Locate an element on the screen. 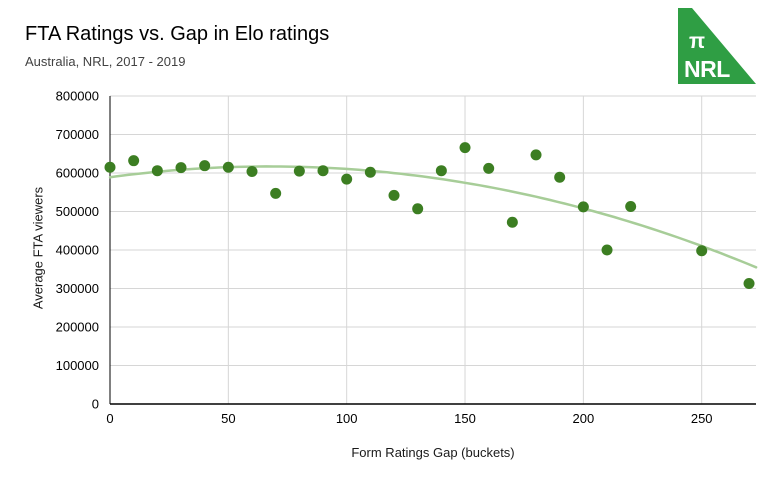 The width and height of the screenshot is (780, 482). chart-title: FTA Ratings vs. Gap in Elo ratings is located at coordinates (177, 34).